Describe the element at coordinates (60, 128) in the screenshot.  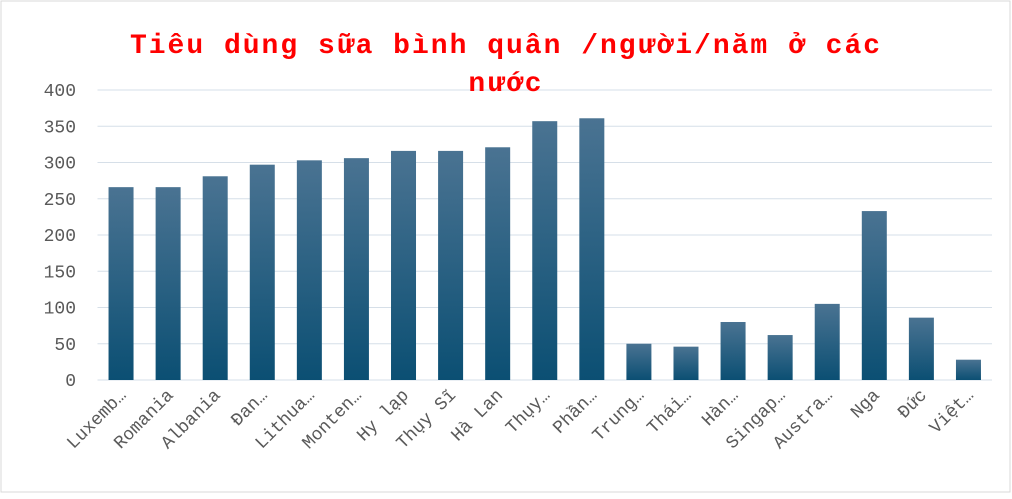
I see `y-tick-label: 350` at that location.